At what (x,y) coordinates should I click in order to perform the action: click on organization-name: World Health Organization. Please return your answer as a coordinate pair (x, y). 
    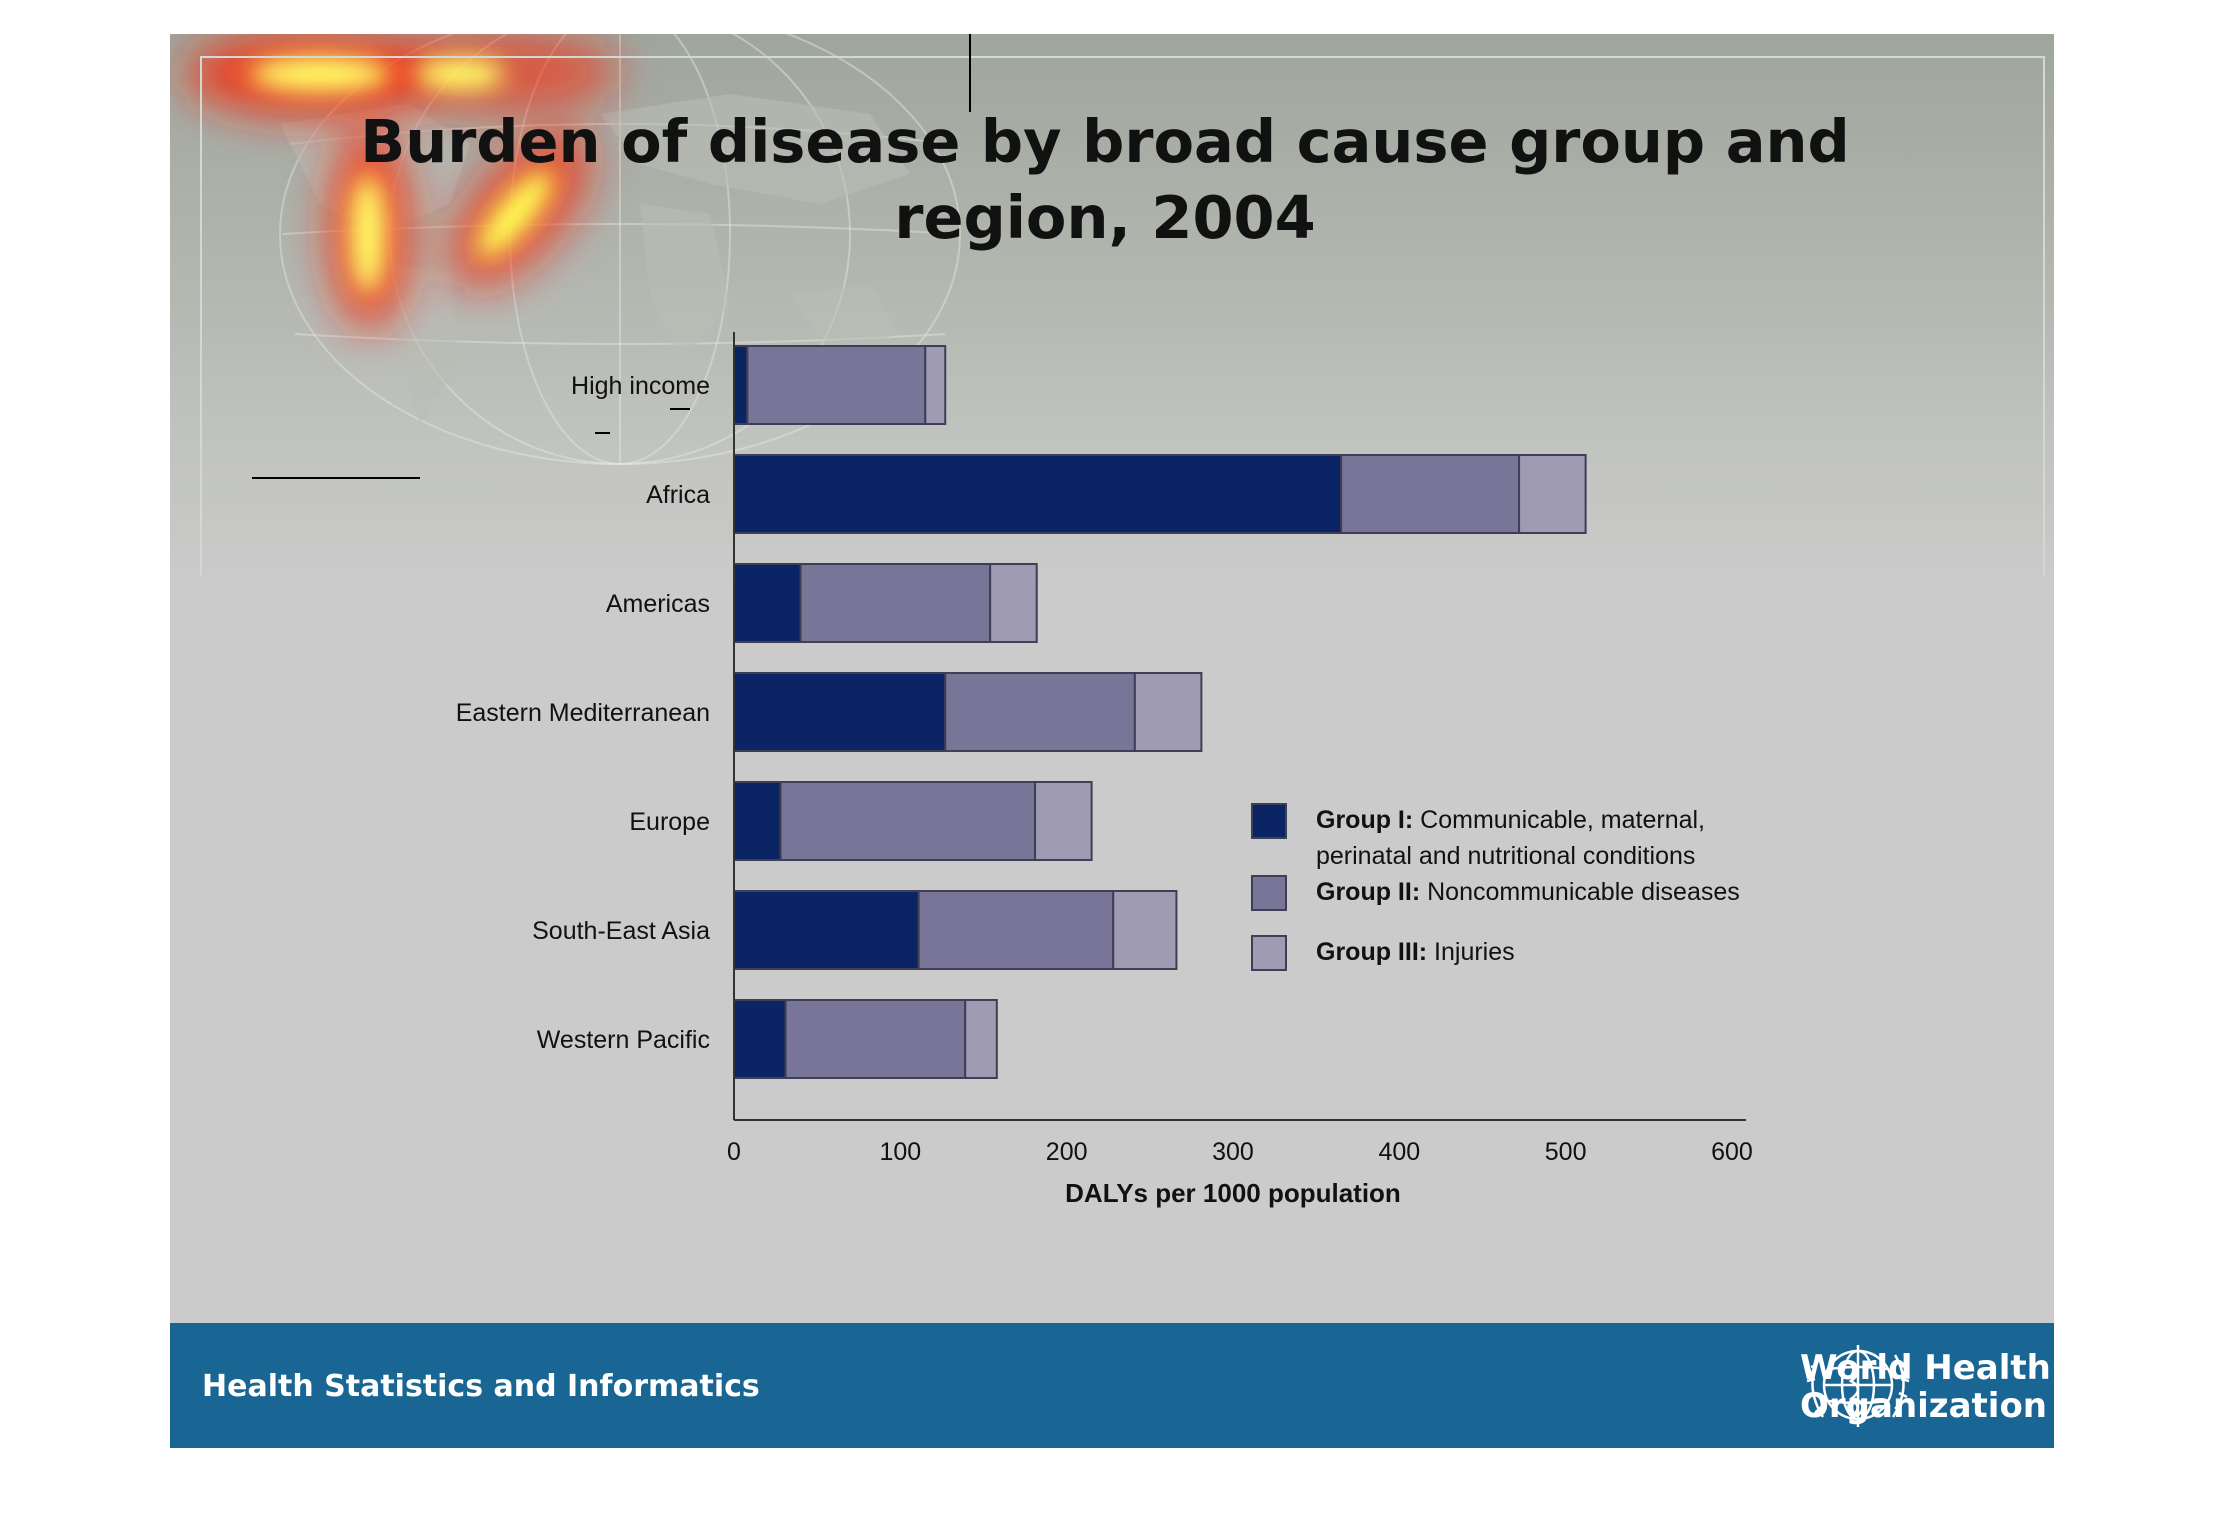
    Looking at the image, I should click on (1925, 1387).